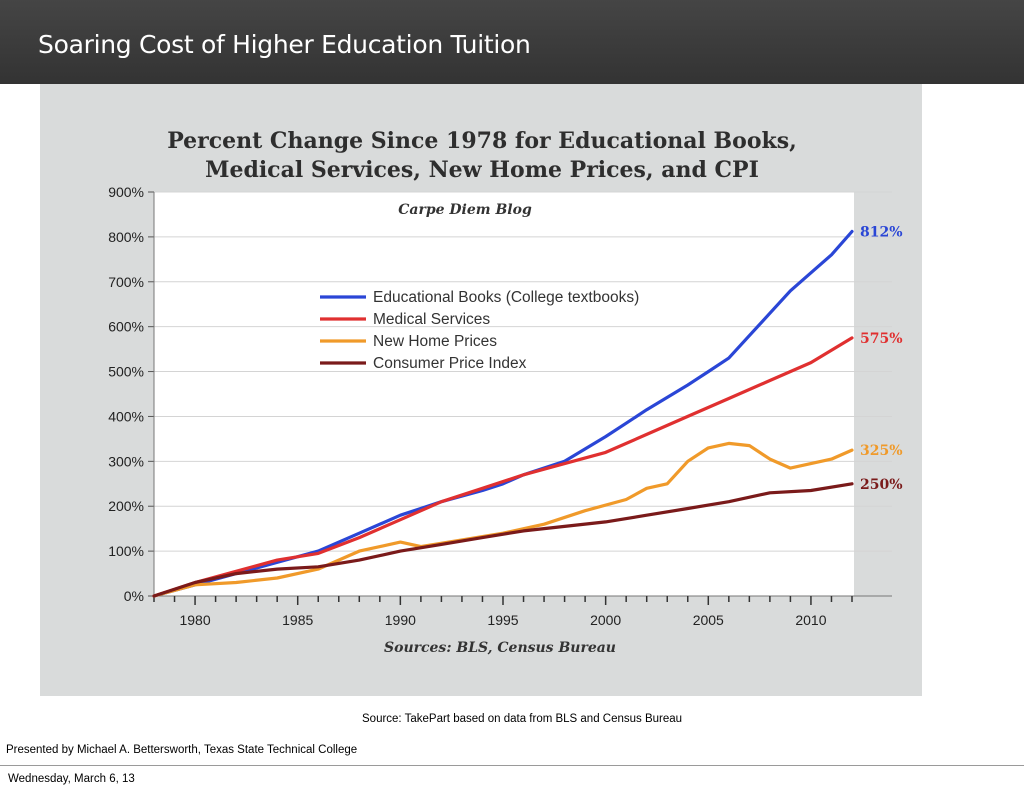 The image size is (1024, 788). What do you see at coordinates (431, 319) in the screenshot?
I see `legend-label: Medical Services` at bounding box center [431, 319].